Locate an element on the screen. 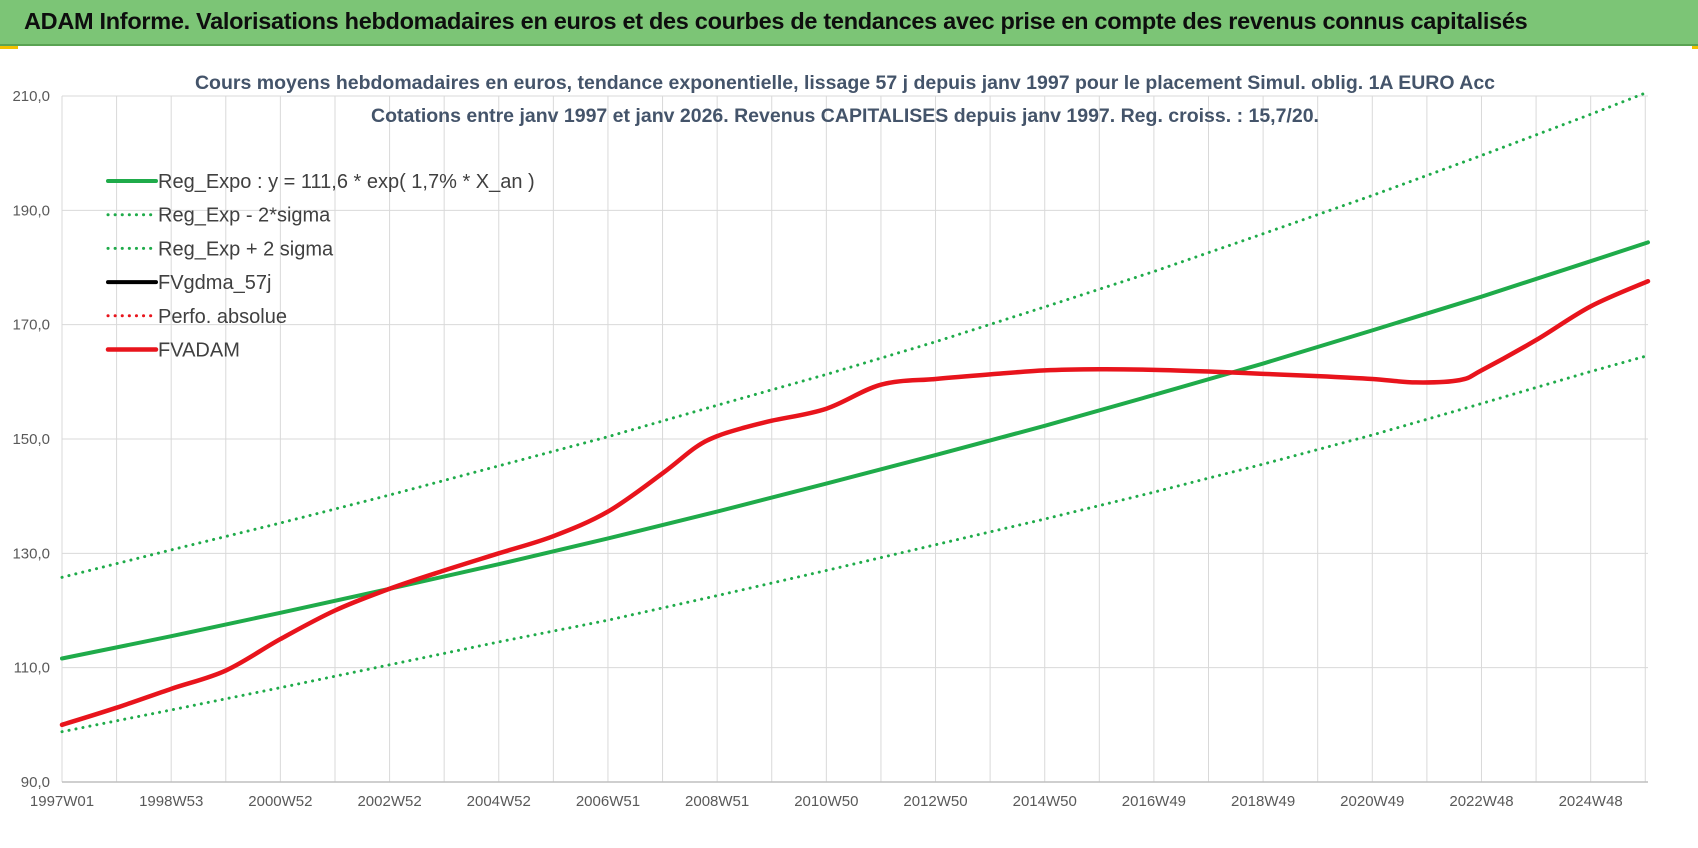  corner-mark-right is located at coordinates (1695, 47).